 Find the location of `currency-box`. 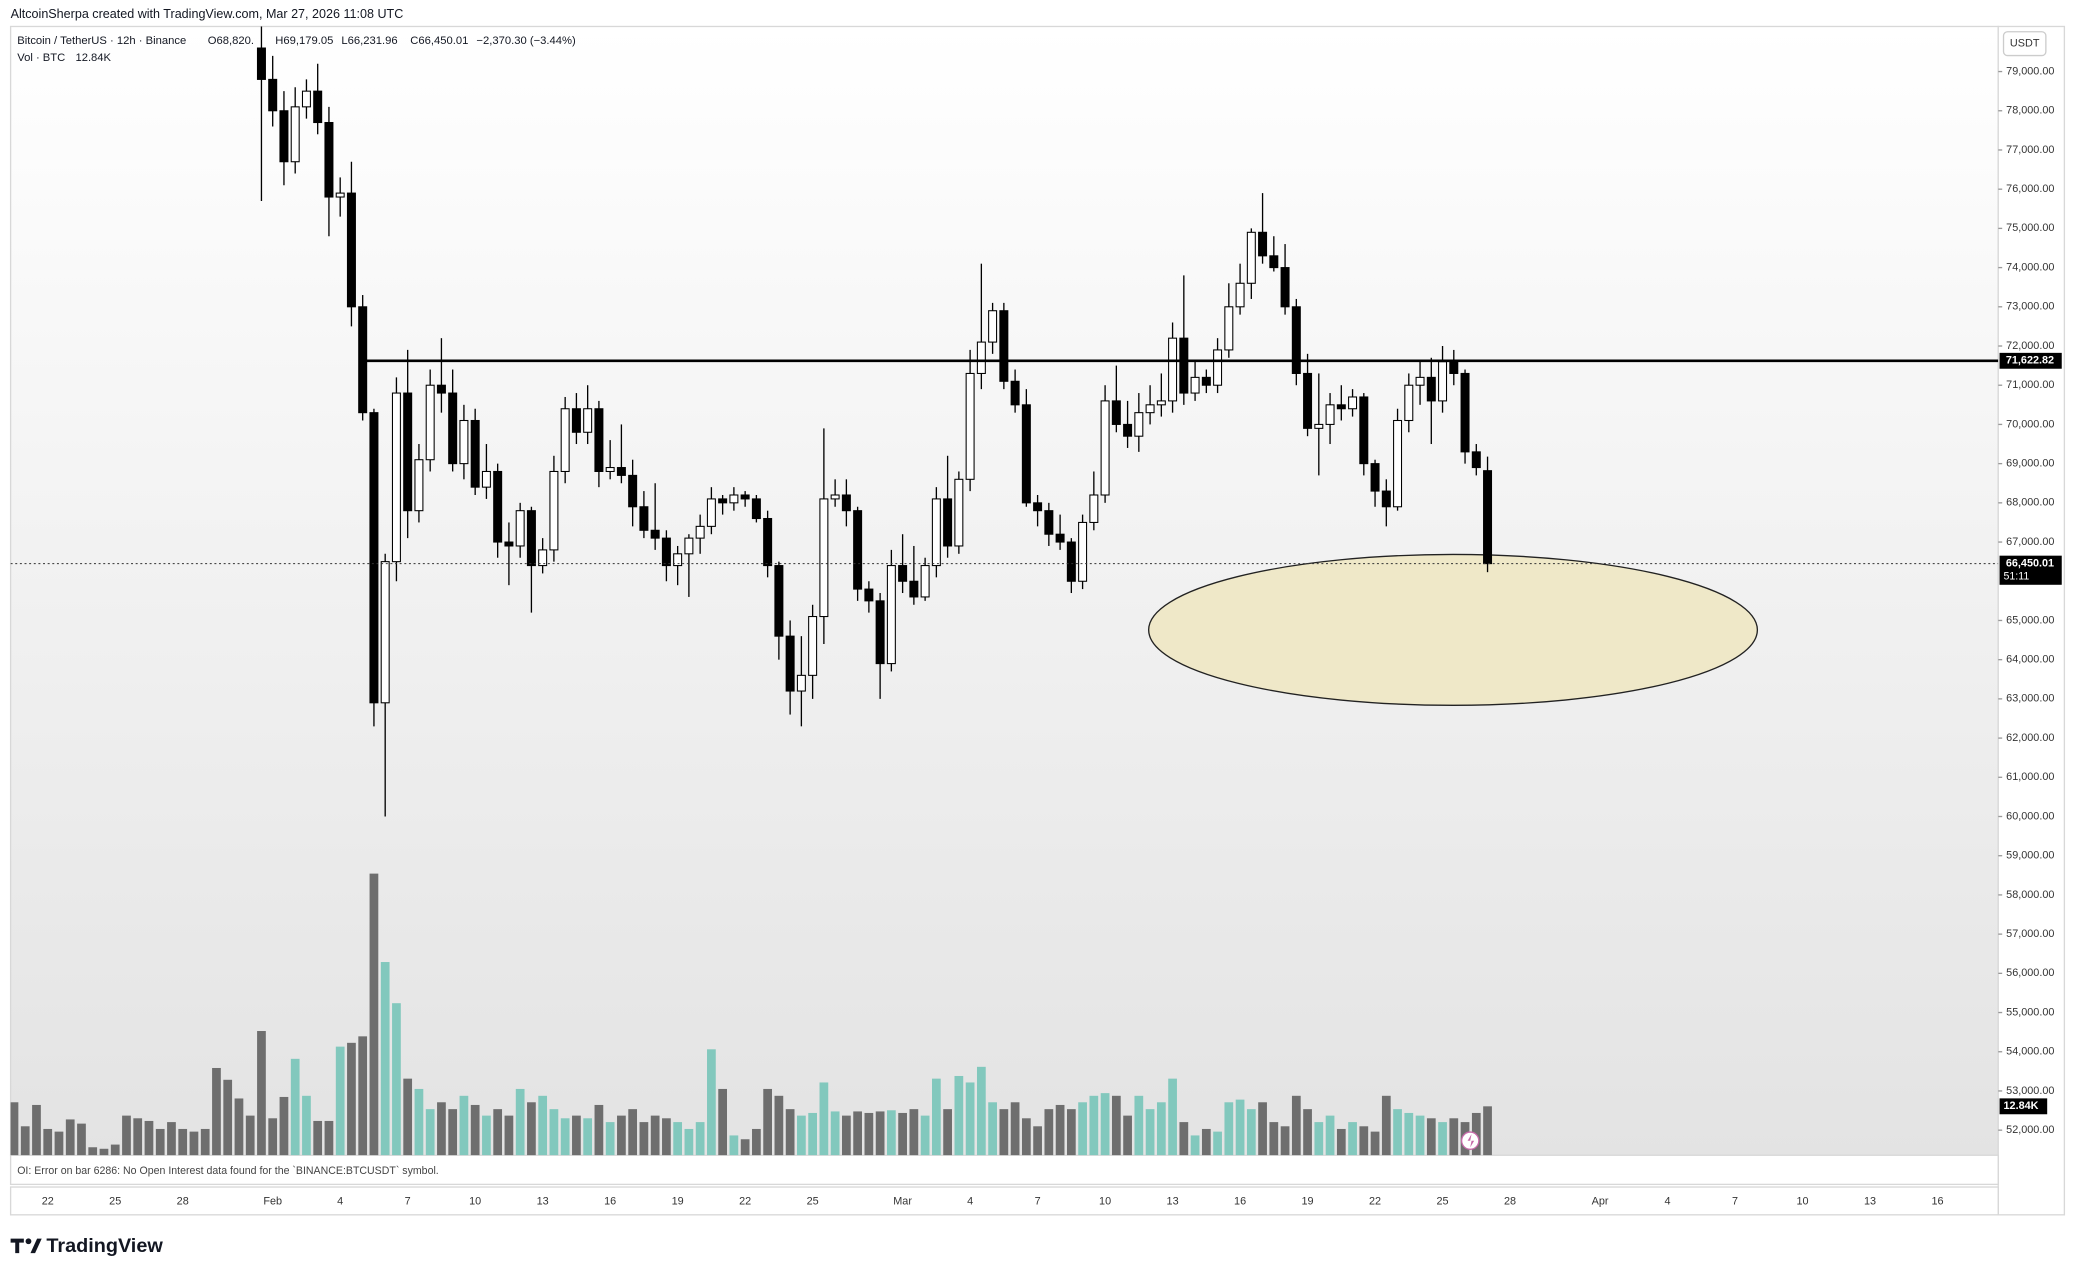

currency-box is located at coordinates (2024, 44).